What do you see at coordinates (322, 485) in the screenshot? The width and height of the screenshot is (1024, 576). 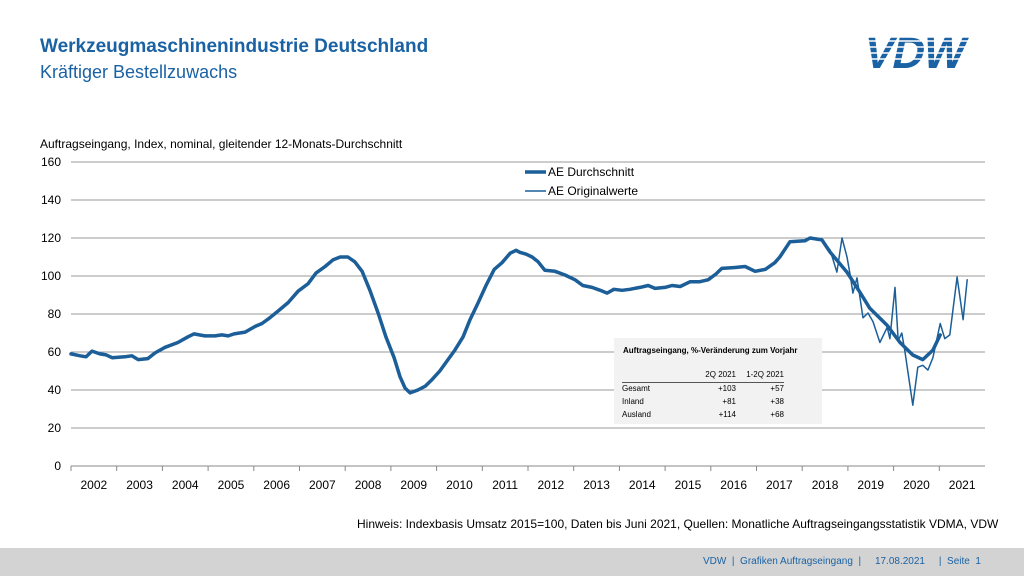 I see `x-tick-label: 2007` at bounding box center [322, 485].